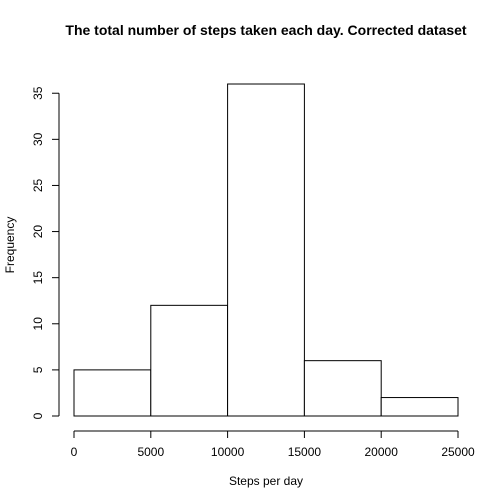 This screenshot has height=504, width=504. Describe the element at coordinates (74, 452) in the screenshot. I see `x-tick-label: 0` at that location.